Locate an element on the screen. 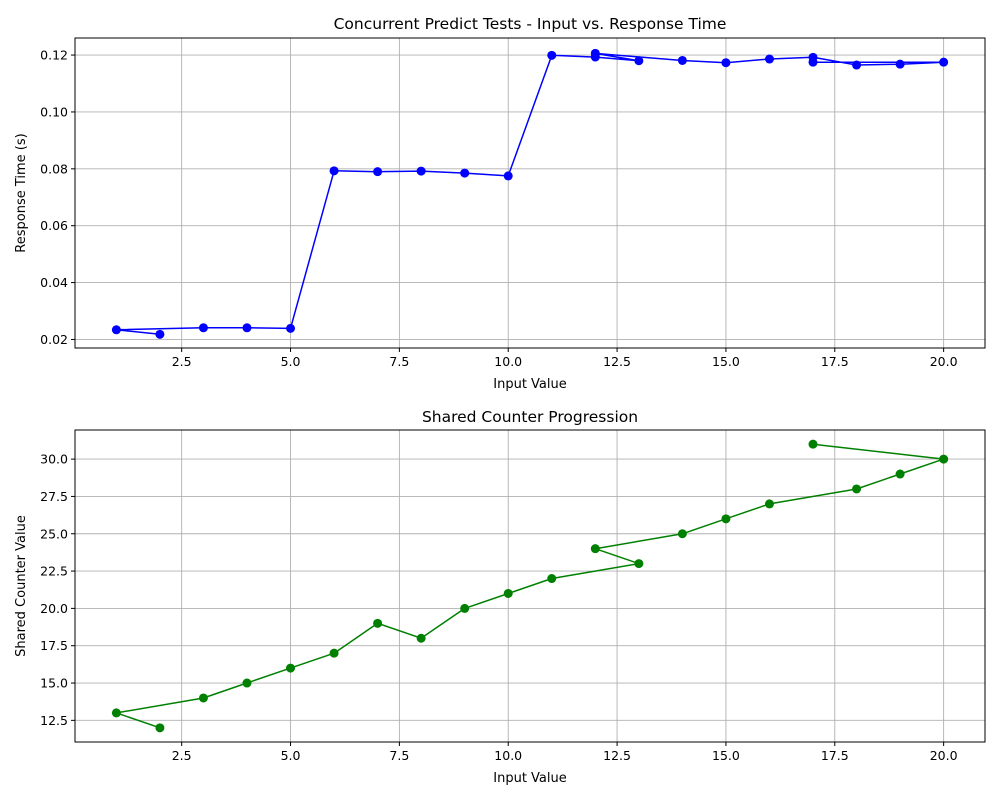 Image resolution: width=1000 pixels, height=800 pixels. y-tick-label: 0.06 is located at coordinates (54, 225).